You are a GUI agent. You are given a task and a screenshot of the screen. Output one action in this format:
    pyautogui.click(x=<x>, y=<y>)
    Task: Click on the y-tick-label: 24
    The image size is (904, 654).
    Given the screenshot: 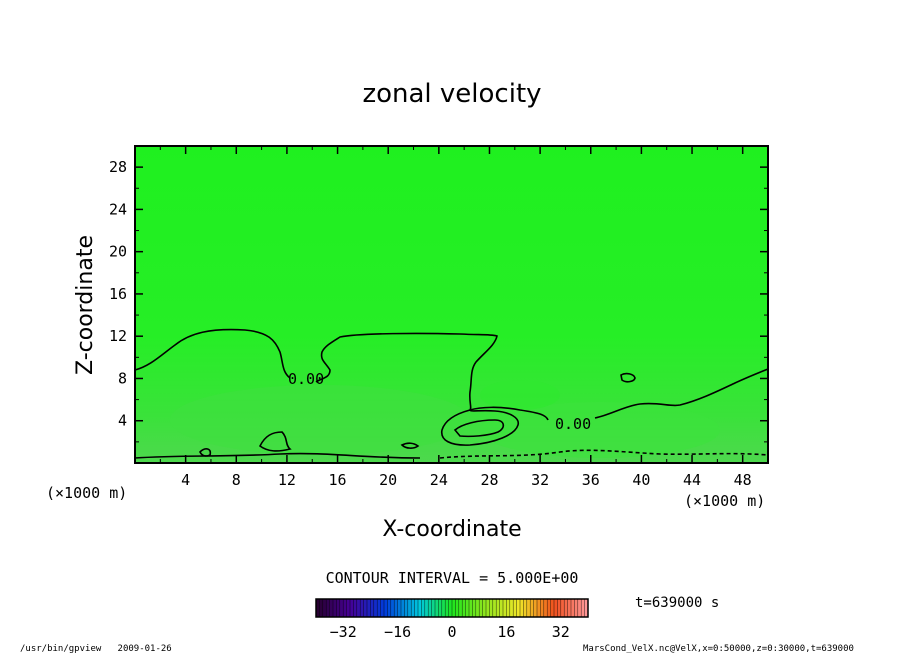 What is the action you would take?
    pyautogui.click(x=118, y=209)
    